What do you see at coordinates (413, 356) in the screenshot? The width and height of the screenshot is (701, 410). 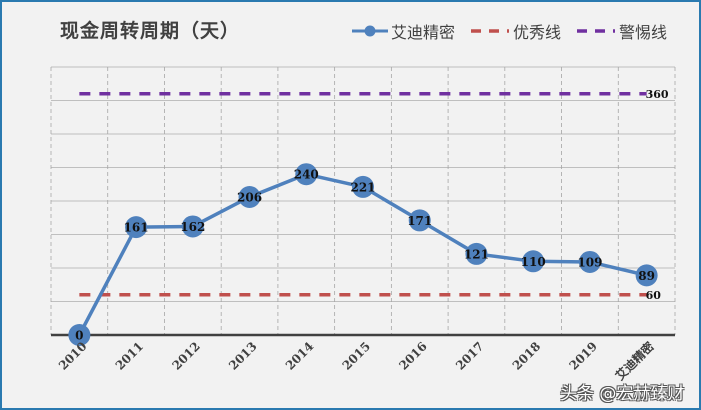 I see `x-axis-tick-label: 2016` at bounding box center [413, 356].